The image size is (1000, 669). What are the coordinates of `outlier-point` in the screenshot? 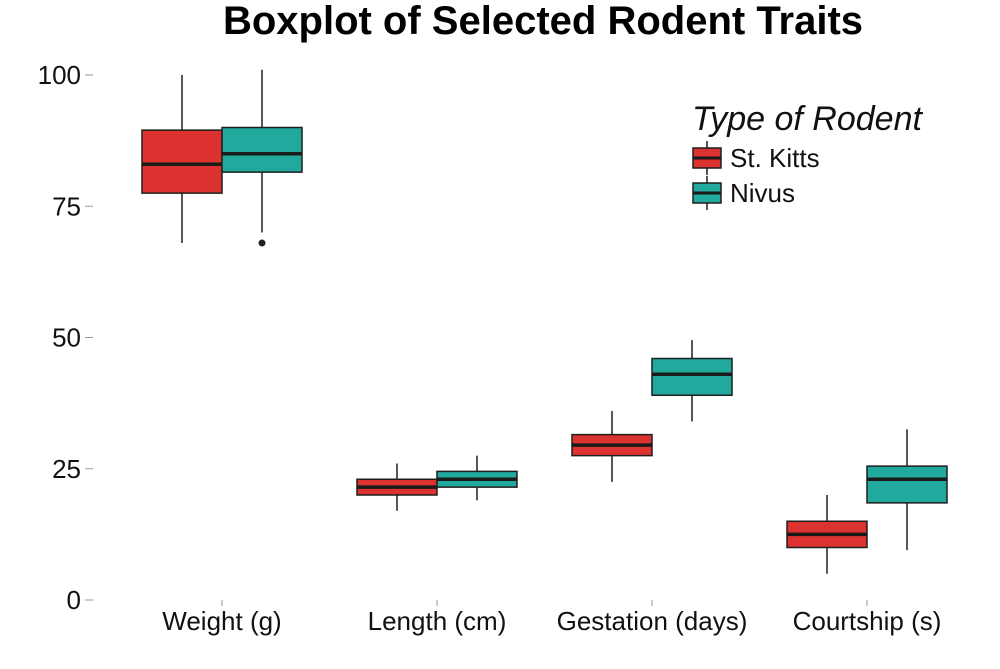 It's located at (262, 243).